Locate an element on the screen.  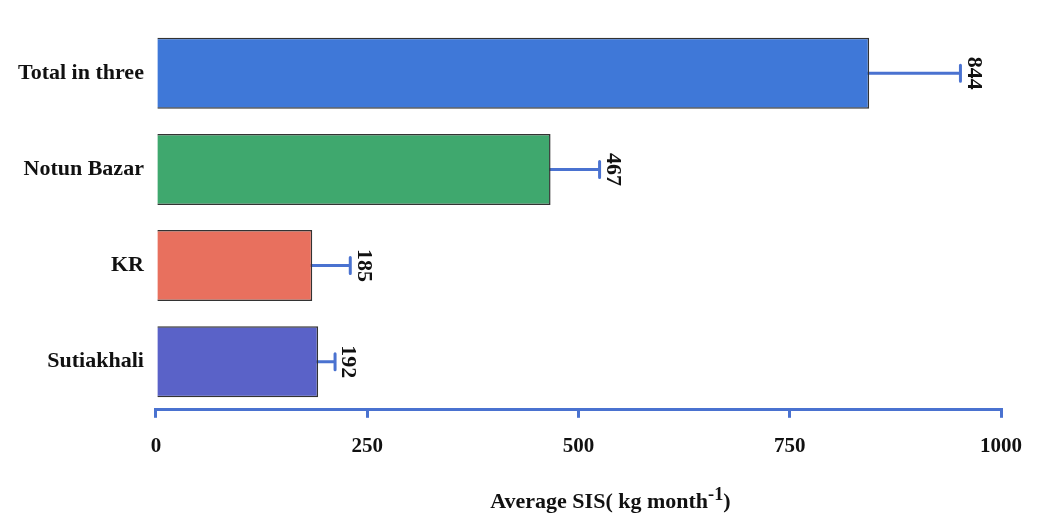
y-tick-label: KR is located at coordinates (128, 264).